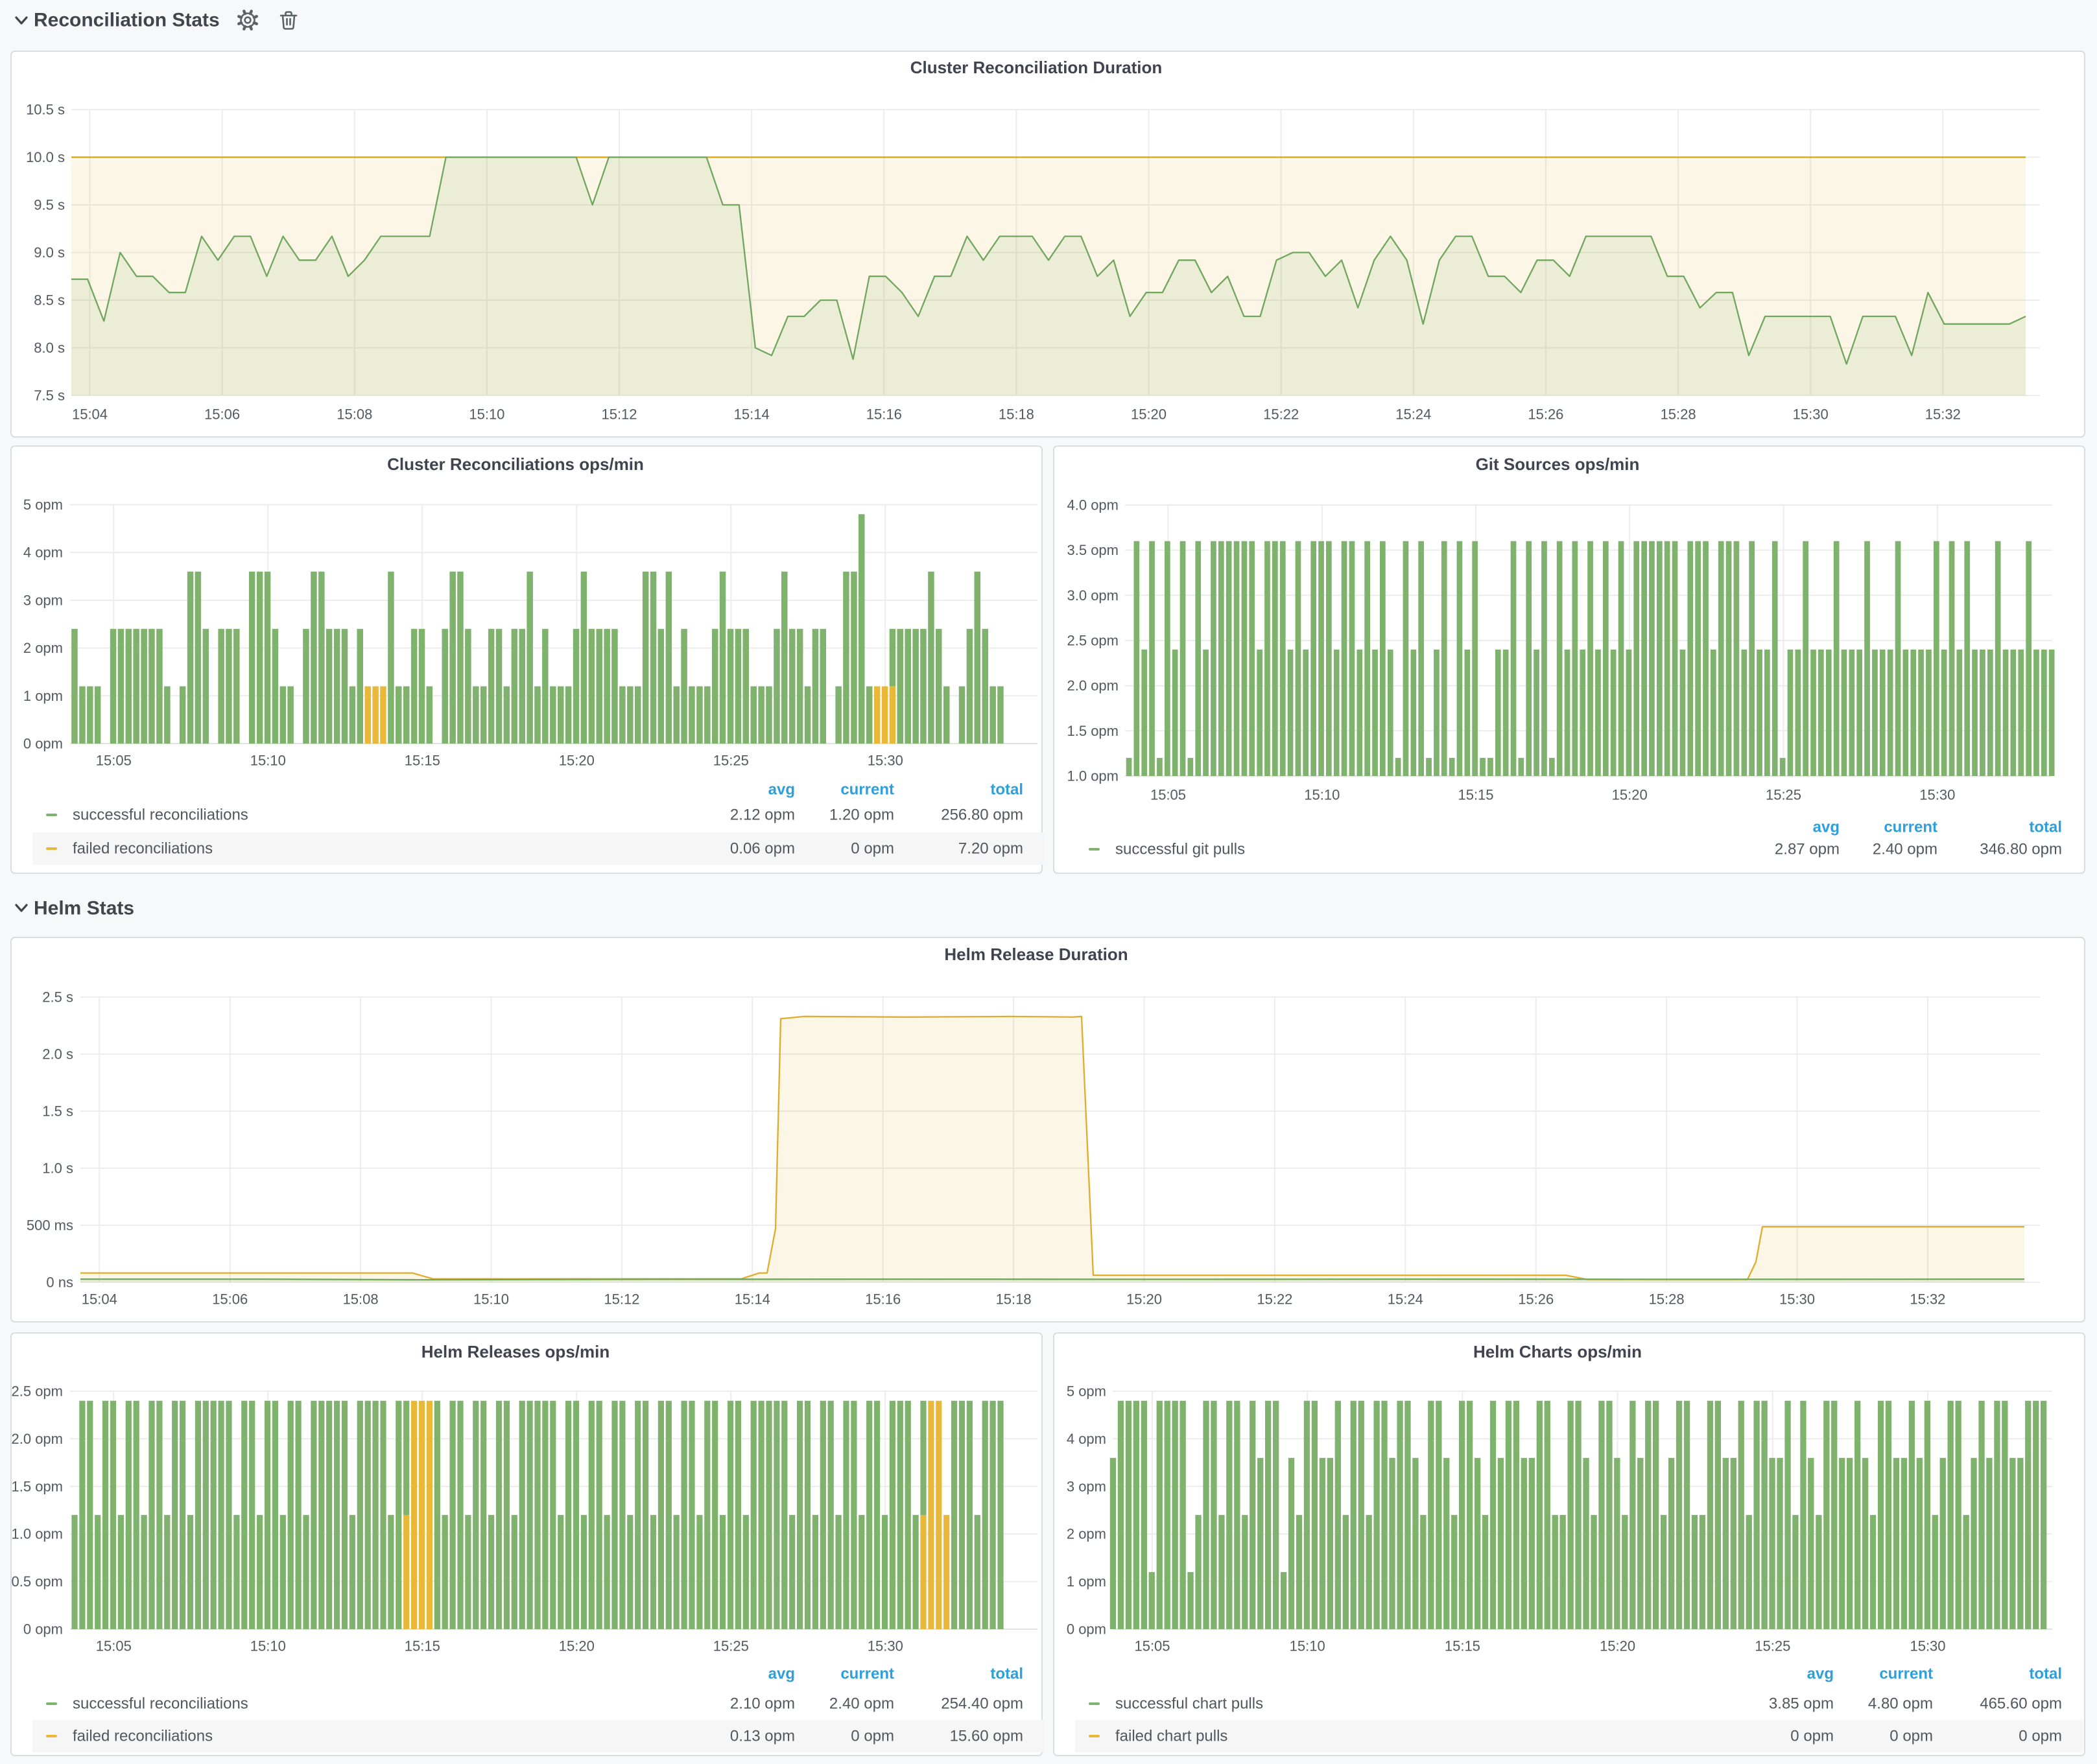 Image resolution: width=2097 pixels, height=1764 pixels. I want to click on svg-text: 8.5 s, so click(50, 300).